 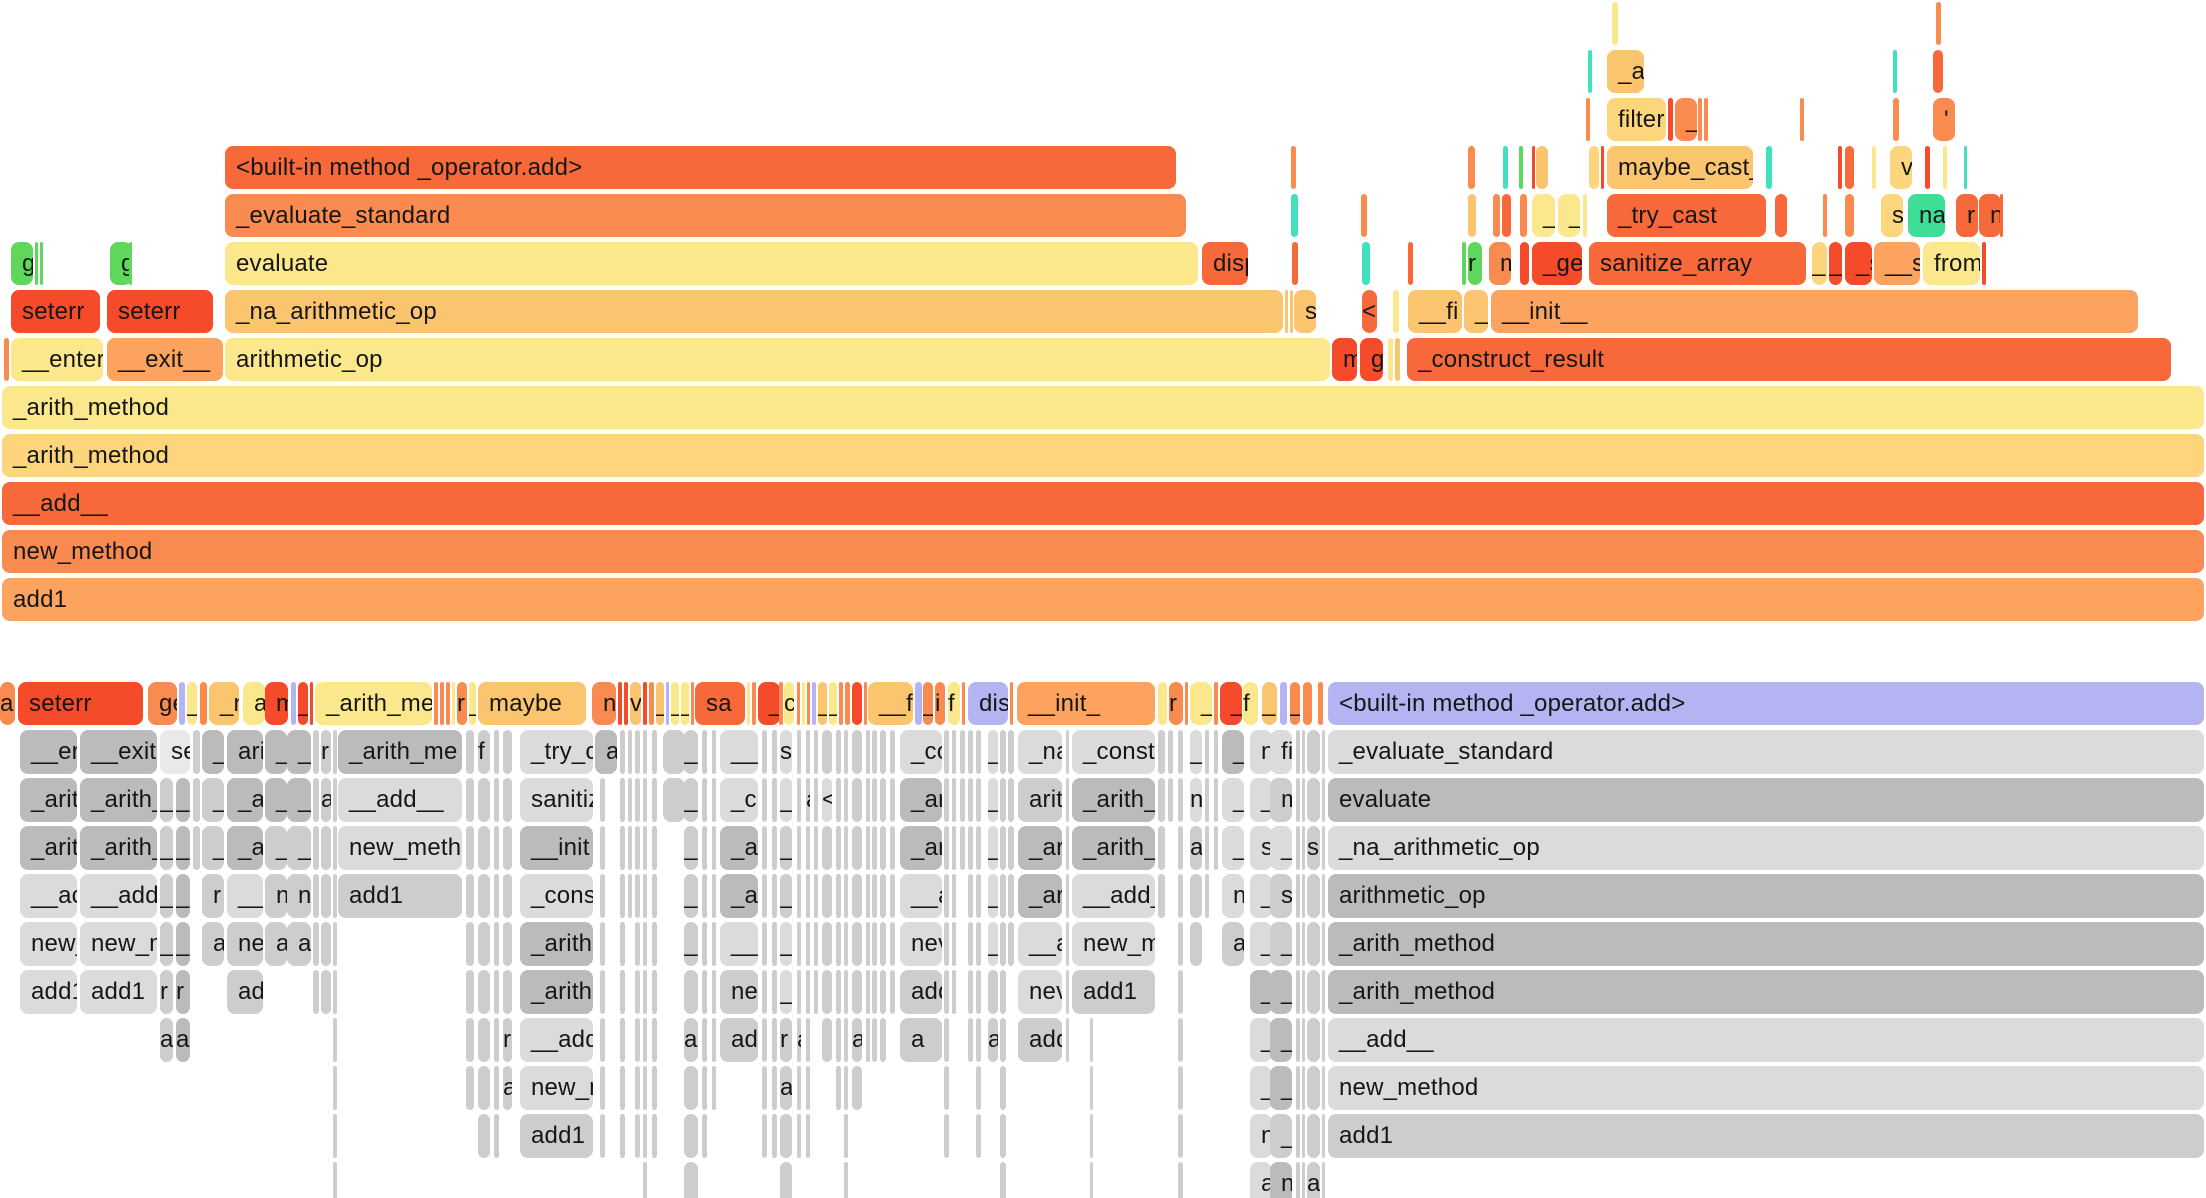 I want to click on frame-arith: _arith_, so click(x=118, y=848).